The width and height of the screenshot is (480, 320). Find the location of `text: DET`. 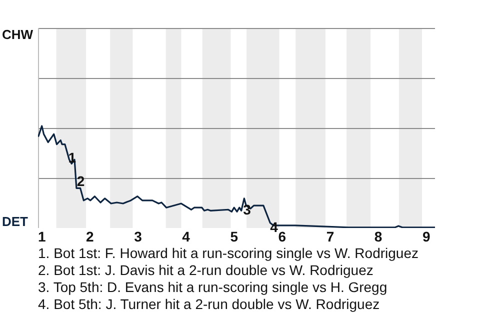

text: DET is located at coordinates (15, 221).